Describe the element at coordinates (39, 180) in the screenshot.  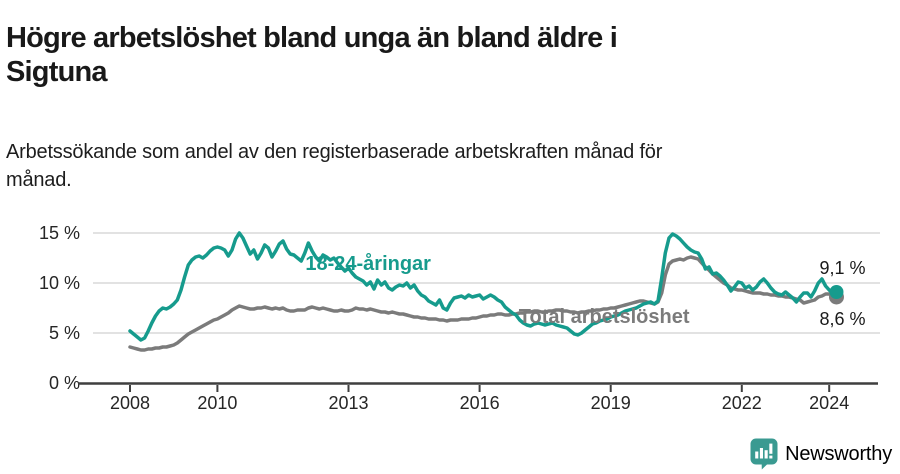
I see `subtitle-line-2: månad.` at that location.